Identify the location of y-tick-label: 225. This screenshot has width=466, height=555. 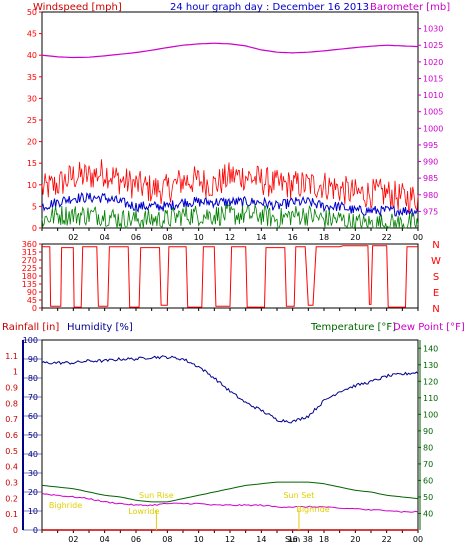
(29, 268).